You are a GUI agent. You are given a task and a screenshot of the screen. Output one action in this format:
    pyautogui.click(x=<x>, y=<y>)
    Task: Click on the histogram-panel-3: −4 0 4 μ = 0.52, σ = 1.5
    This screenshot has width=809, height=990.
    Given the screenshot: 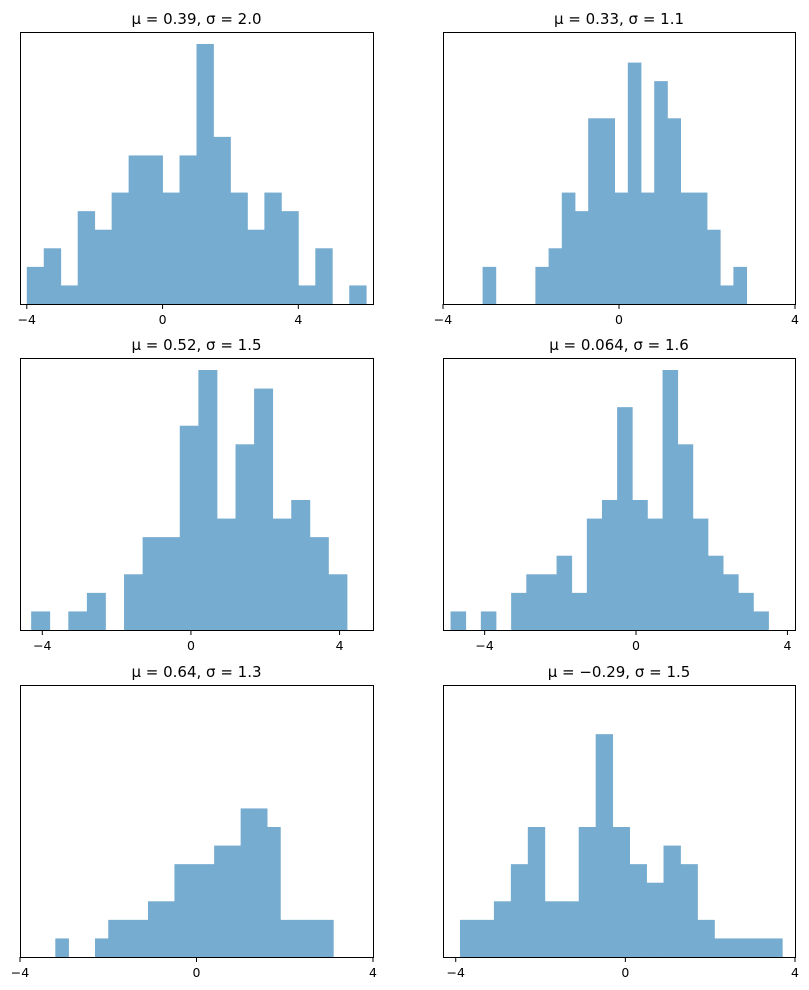 What is the action you would take?
    pyautogui.click(x=197, y=494)
    